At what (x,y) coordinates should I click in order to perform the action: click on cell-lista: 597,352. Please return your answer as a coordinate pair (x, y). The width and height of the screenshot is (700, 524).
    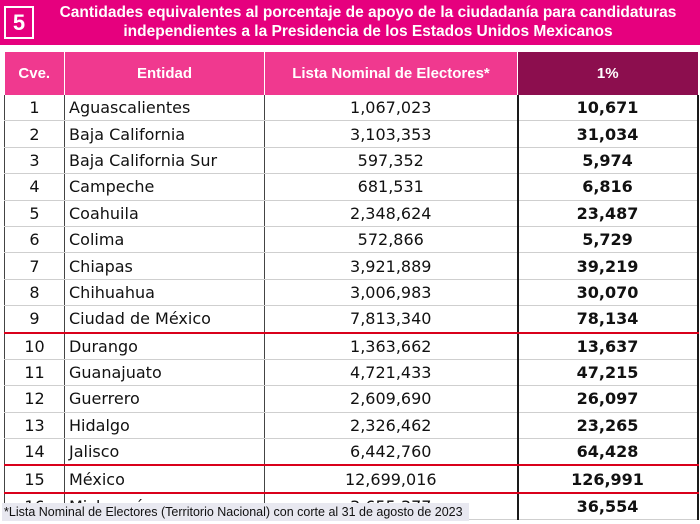
    Looking at the image, I should click on (391, 161).